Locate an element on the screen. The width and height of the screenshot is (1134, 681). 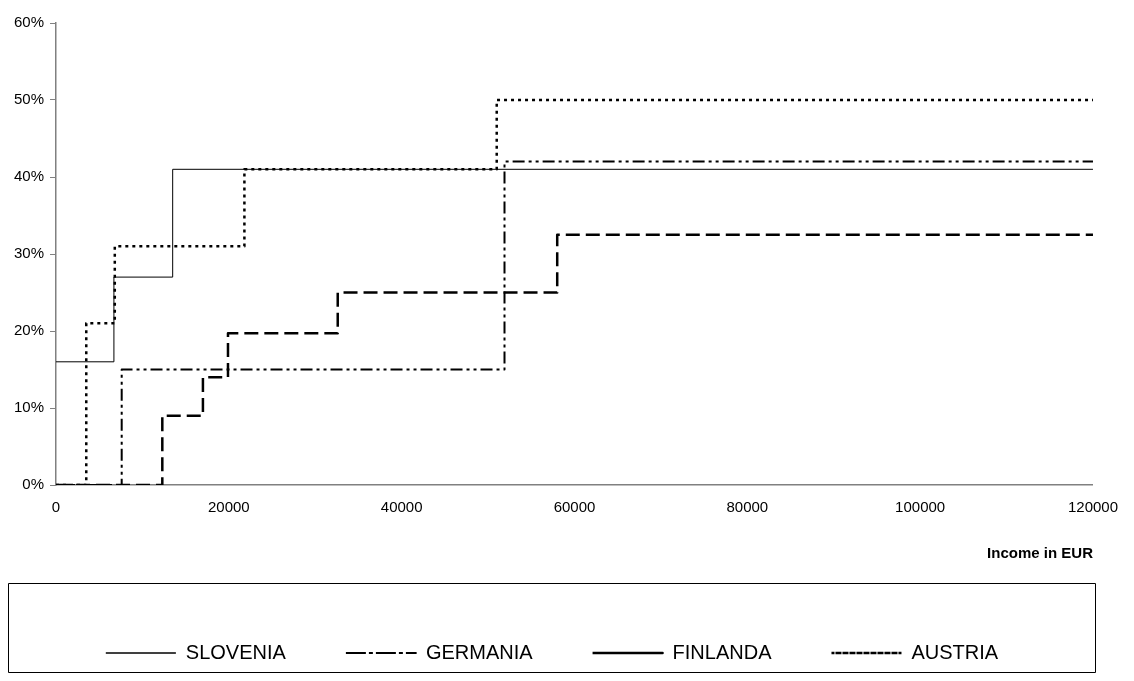
y-tick-label: 40% is located at coordinates (29, 176).